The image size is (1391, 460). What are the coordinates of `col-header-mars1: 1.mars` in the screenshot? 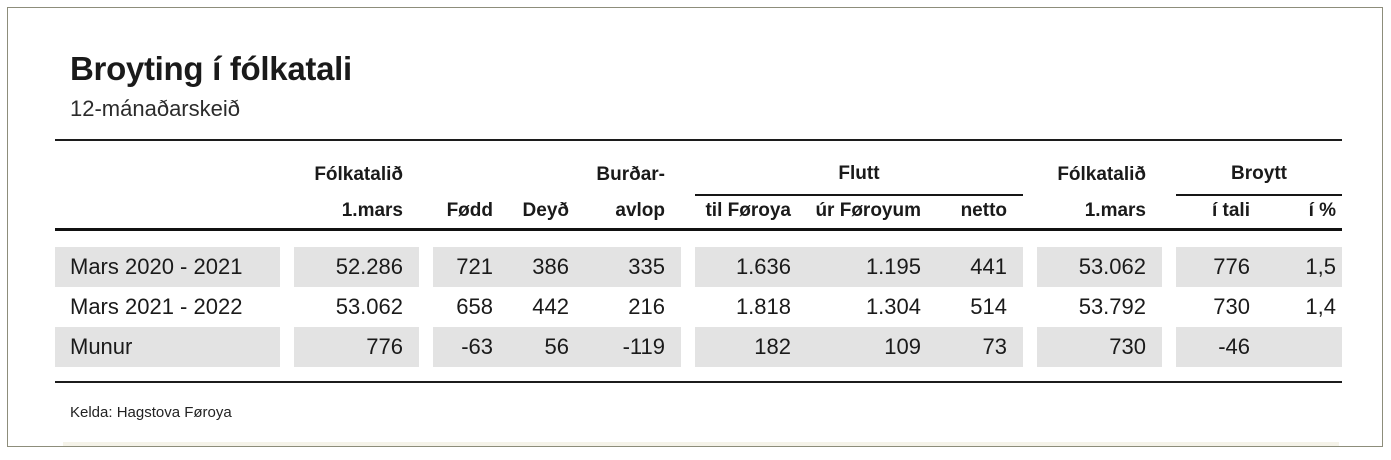 It's located at (356, 213).